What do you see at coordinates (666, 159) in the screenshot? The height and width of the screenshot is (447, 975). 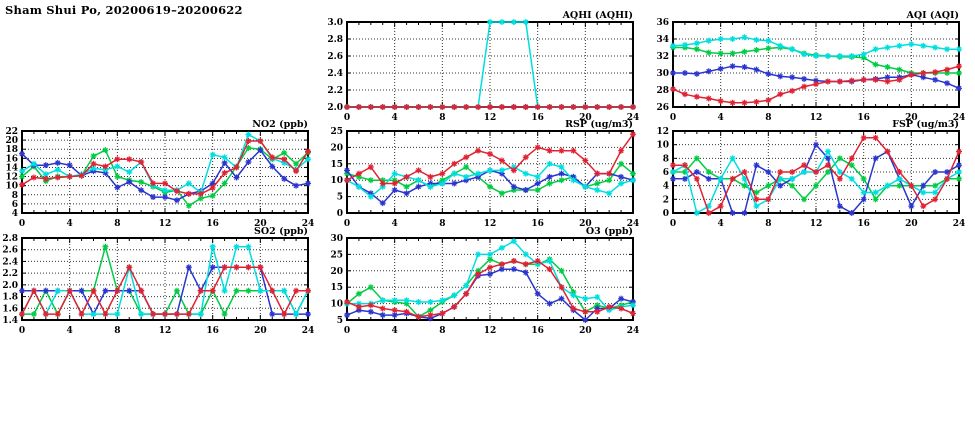 I see `y-tick-label: 8` at bounding box center [666, 159].